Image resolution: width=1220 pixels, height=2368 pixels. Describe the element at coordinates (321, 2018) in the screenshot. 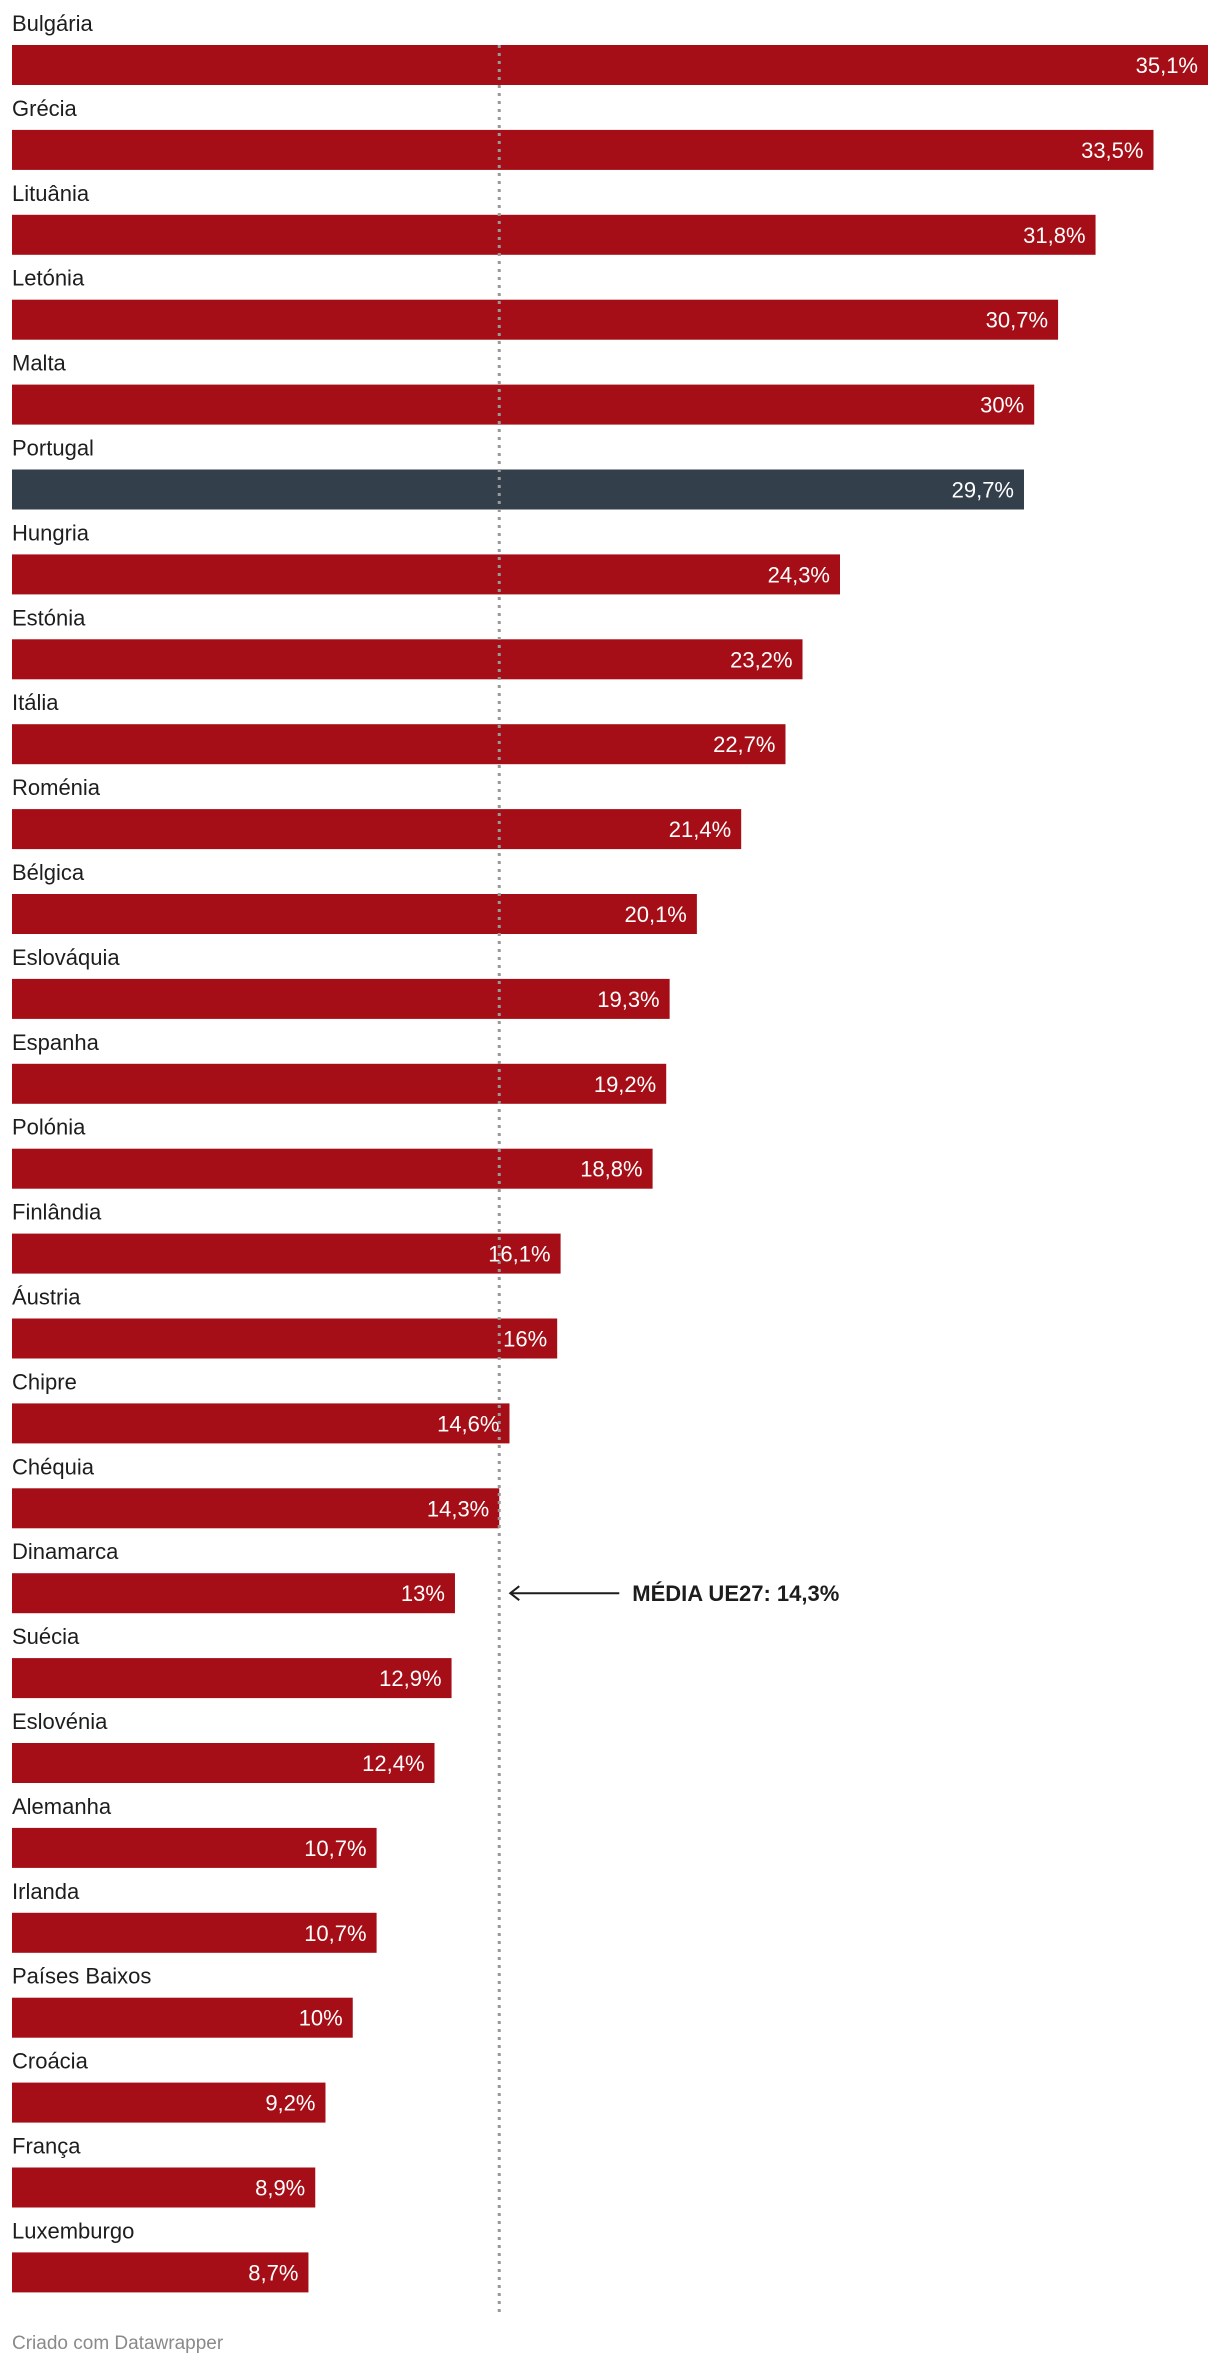

I see `value-label: 10%` at that location.